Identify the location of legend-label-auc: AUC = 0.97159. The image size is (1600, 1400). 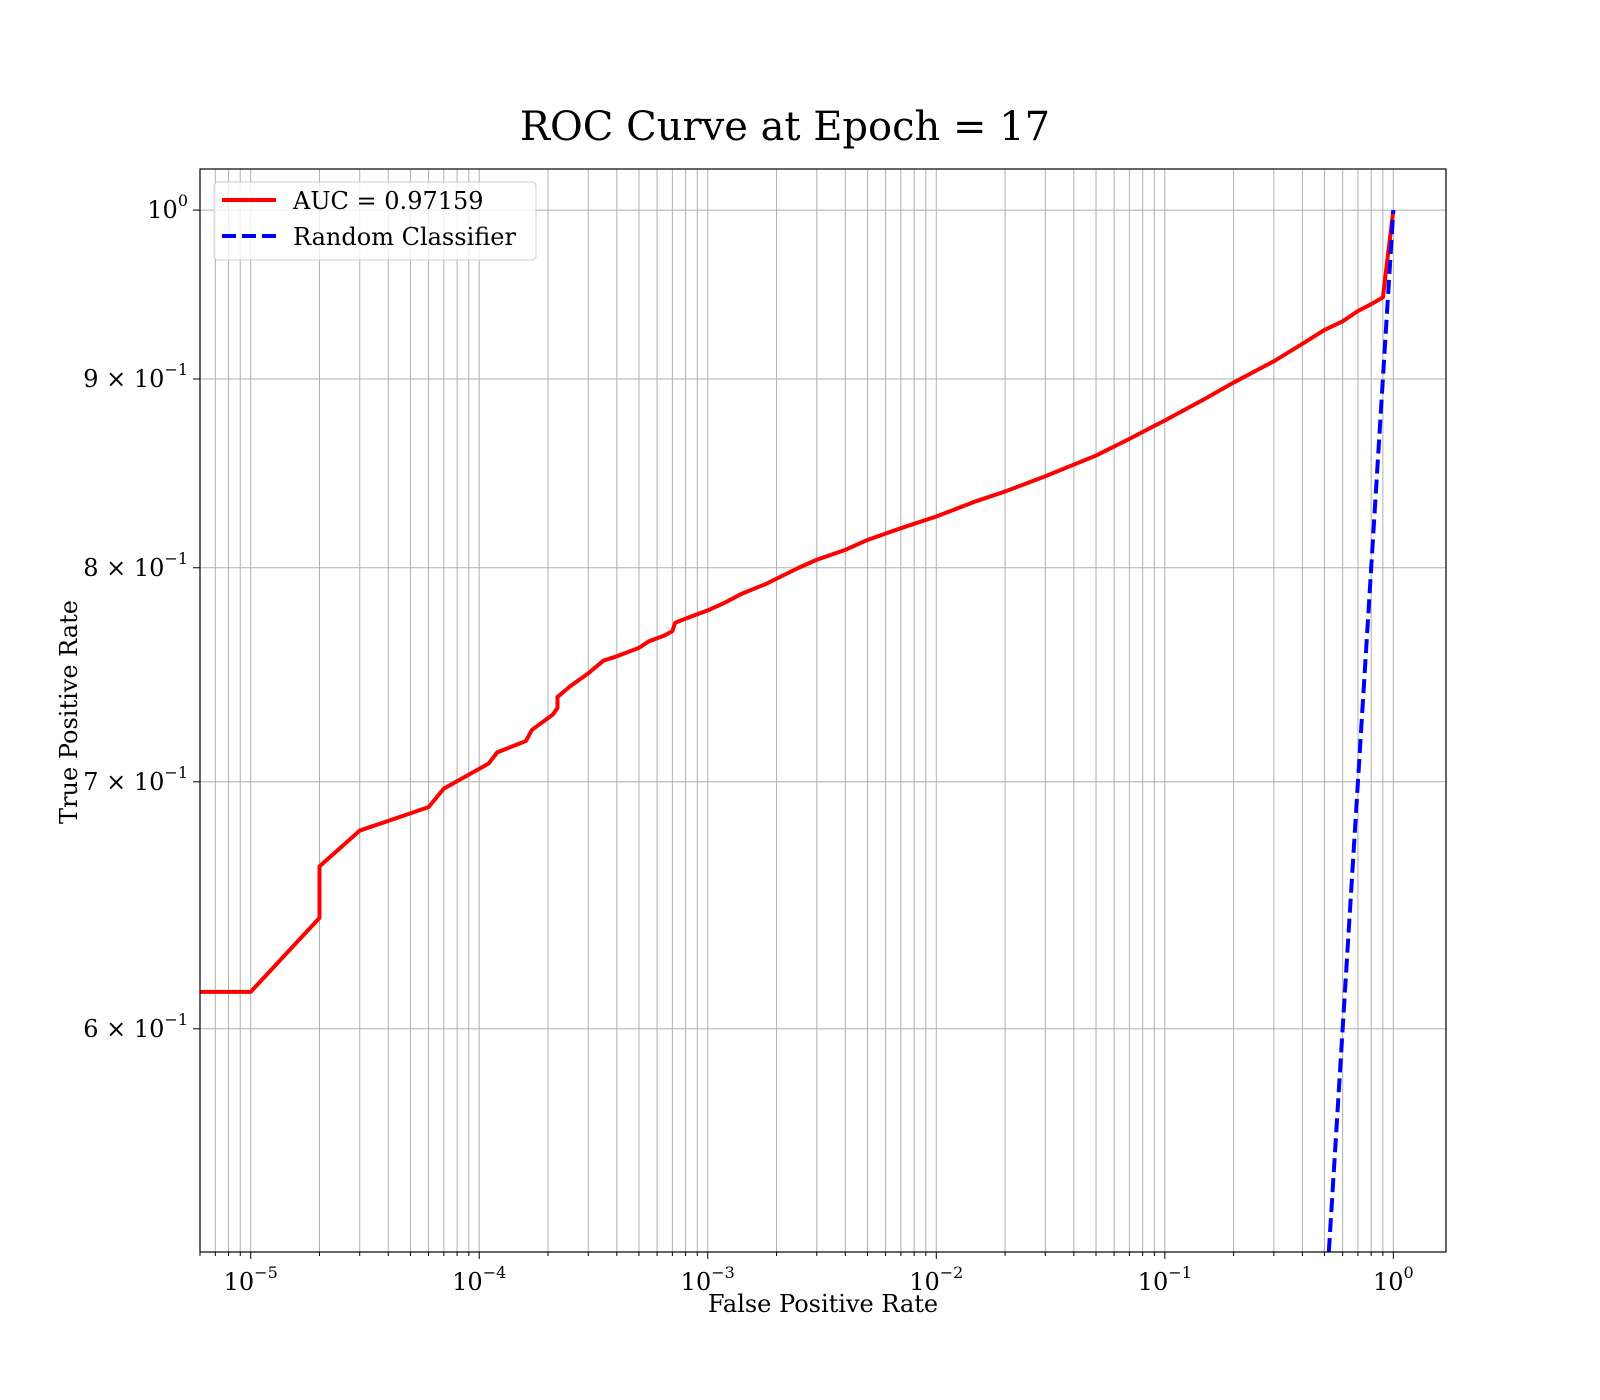
(388, 201).